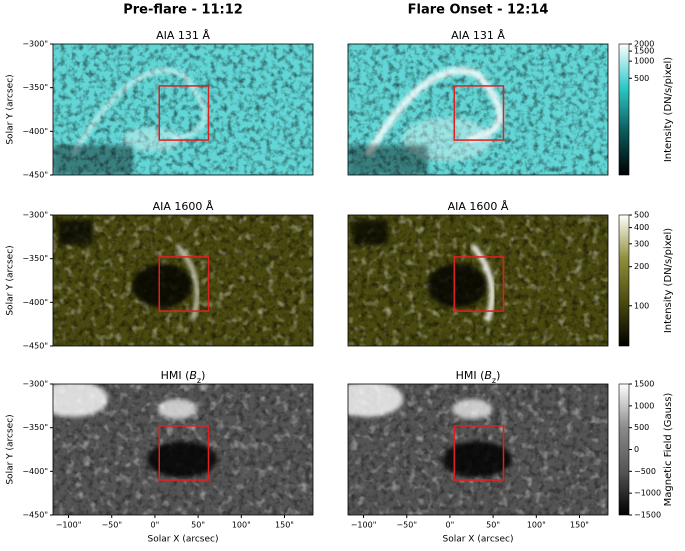  I want to click on colorbar-tick-label: 300, so click(641, 243).